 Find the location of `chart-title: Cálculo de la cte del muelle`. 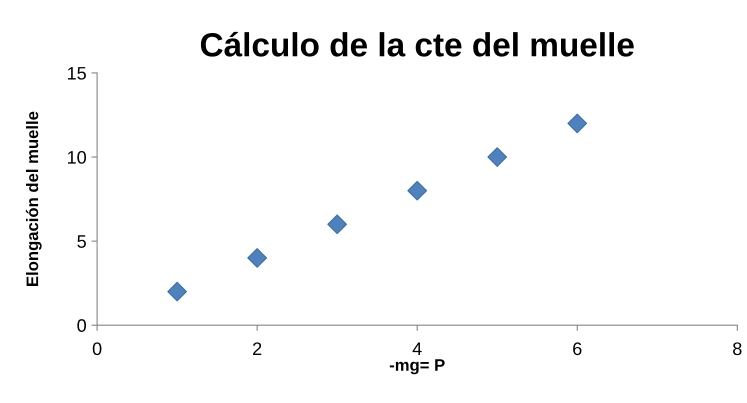

chart-title: Cálculo de la cte del muelle is located at coordinates (417, 44).